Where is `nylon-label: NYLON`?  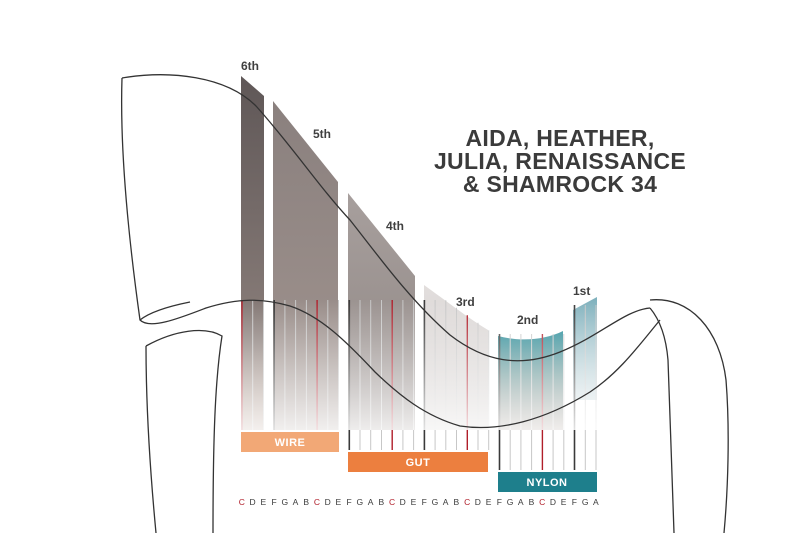
nylon-label: NYLON is located at coordinates (547, 483).